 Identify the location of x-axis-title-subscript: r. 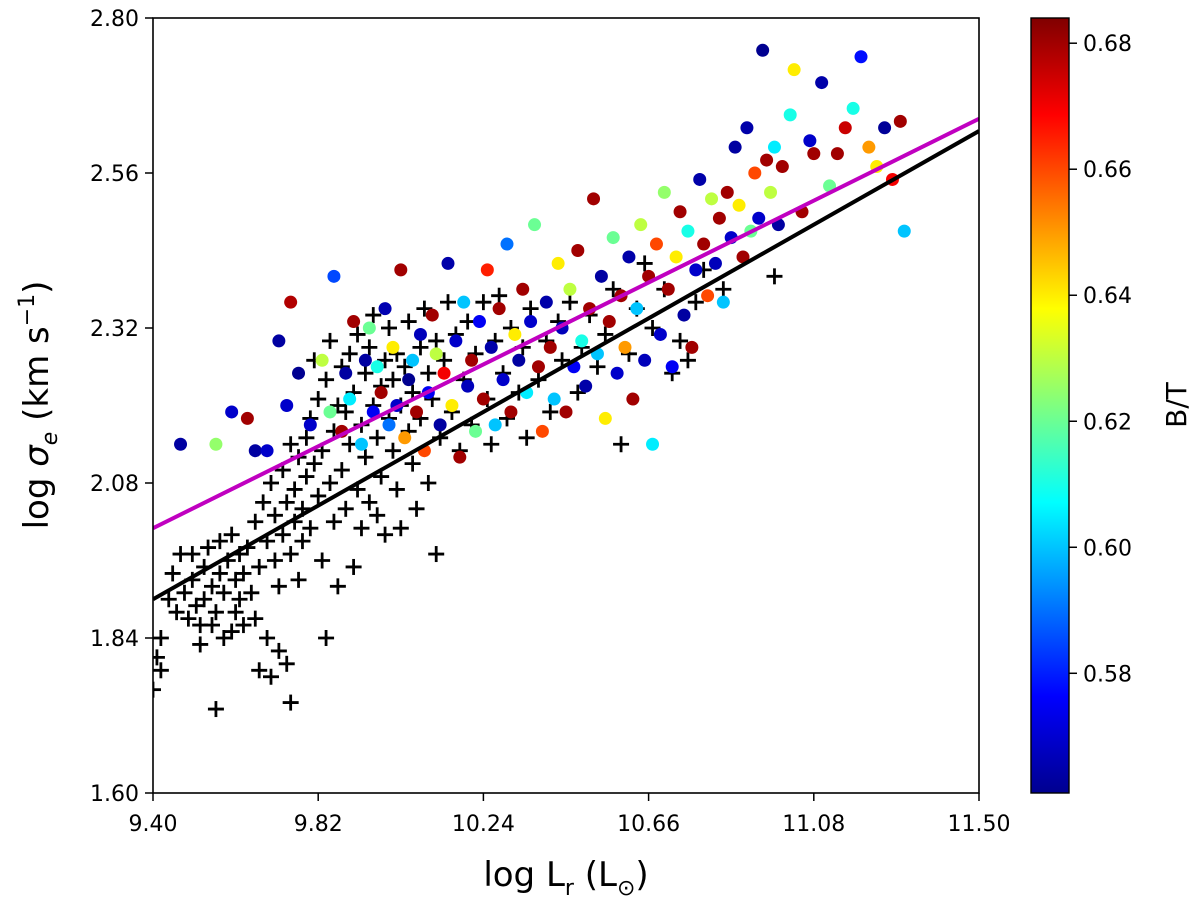
(570, 888).